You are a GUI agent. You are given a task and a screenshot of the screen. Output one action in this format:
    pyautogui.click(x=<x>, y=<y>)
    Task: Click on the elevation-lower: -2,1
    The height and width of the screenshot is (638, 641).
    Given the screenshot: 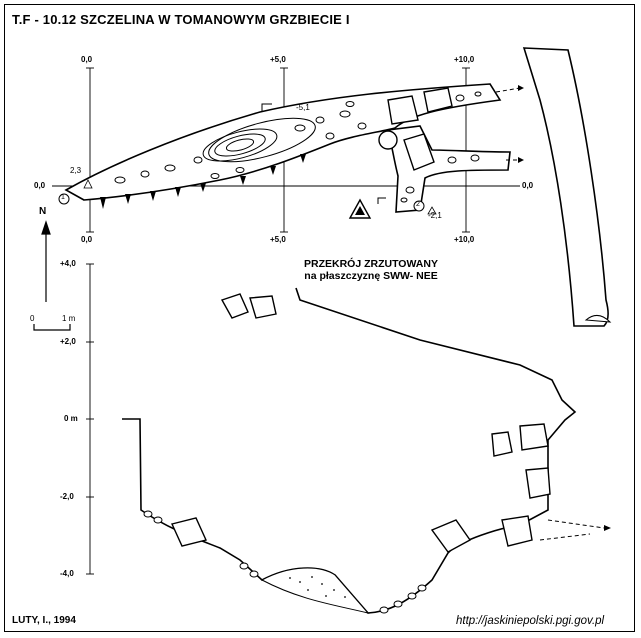 What is the action you would take?
    pyautogui.click(x=435, y=215)
    